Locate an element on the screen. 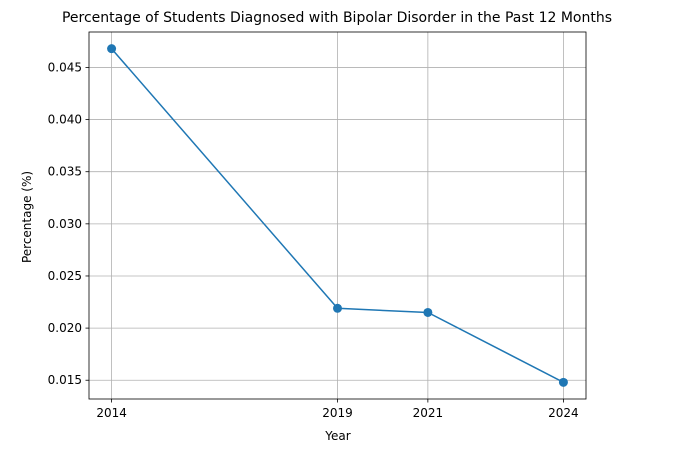  x-axis: 2014 2019 2021 2024 is located at coordinates (337, 409).